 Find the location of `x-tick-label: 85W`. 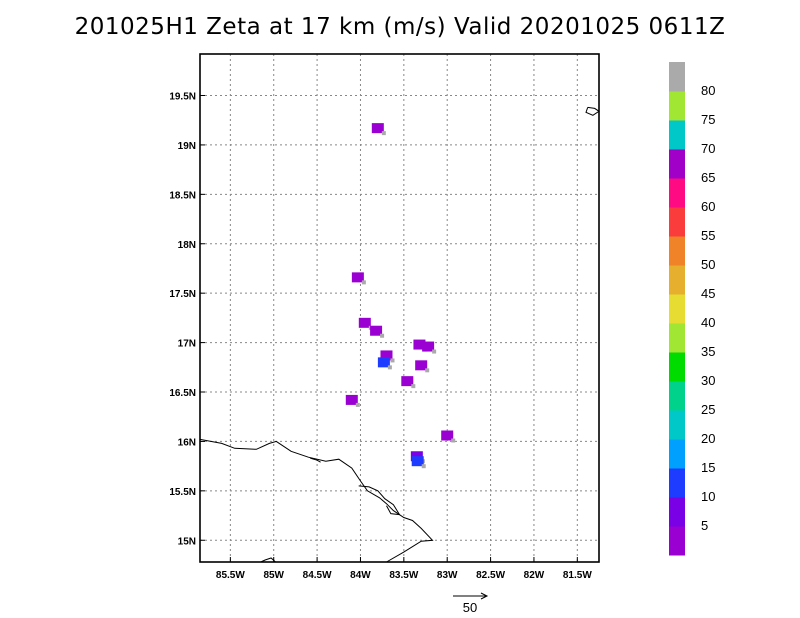

x-tick-label: 85W is located at coordinates (273, 575).